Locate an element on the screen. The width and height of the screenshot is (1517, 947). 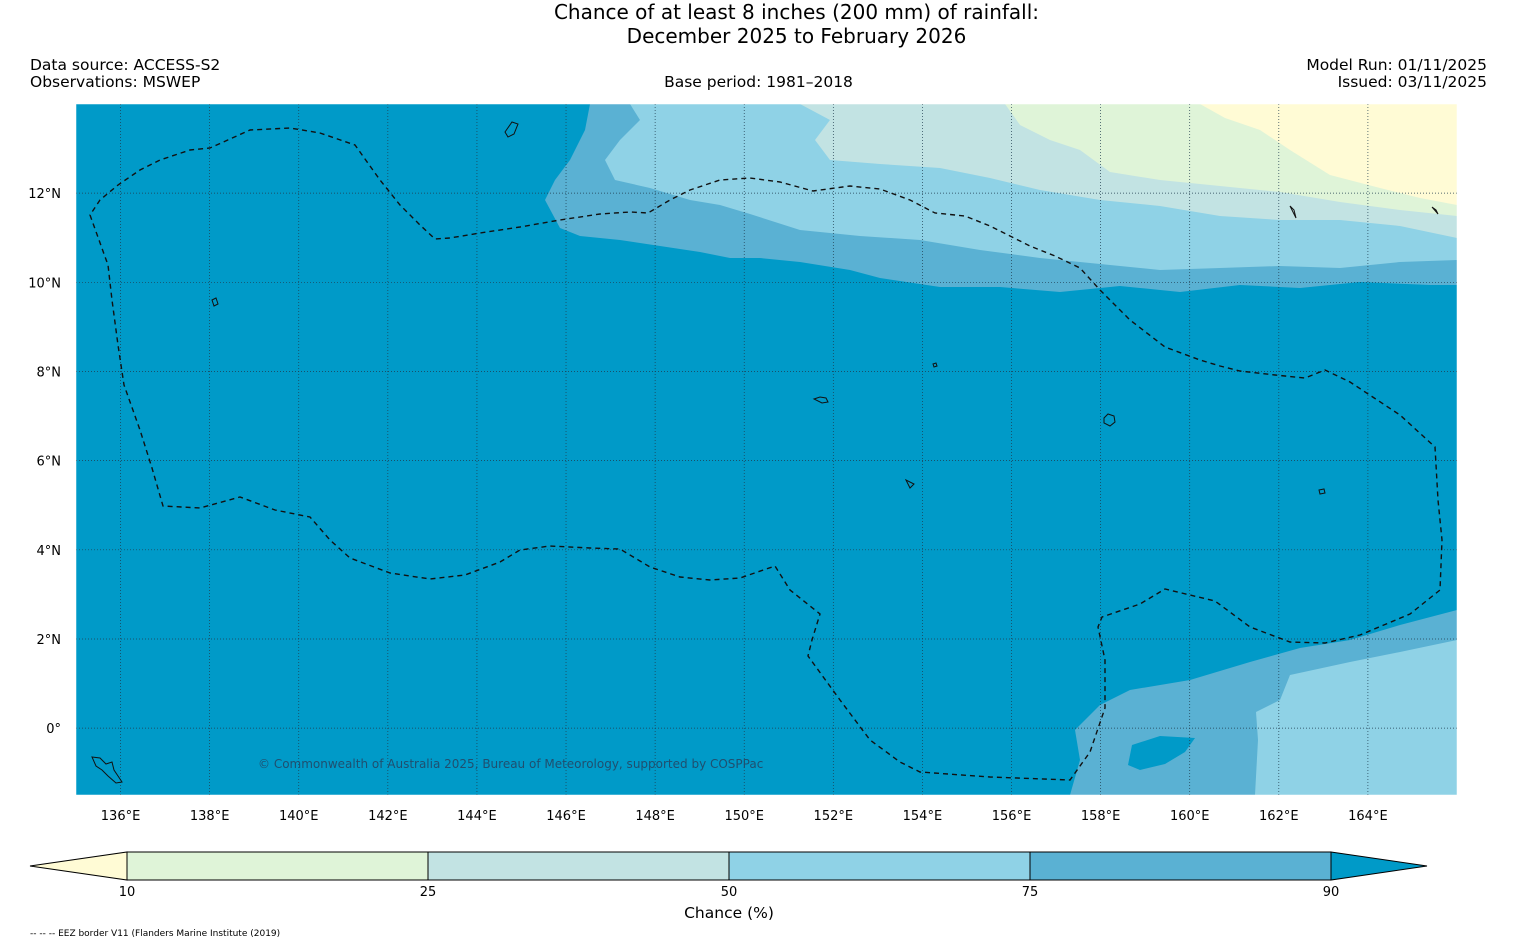
fill-below-10-corner is located at coordinates (1328, 154).